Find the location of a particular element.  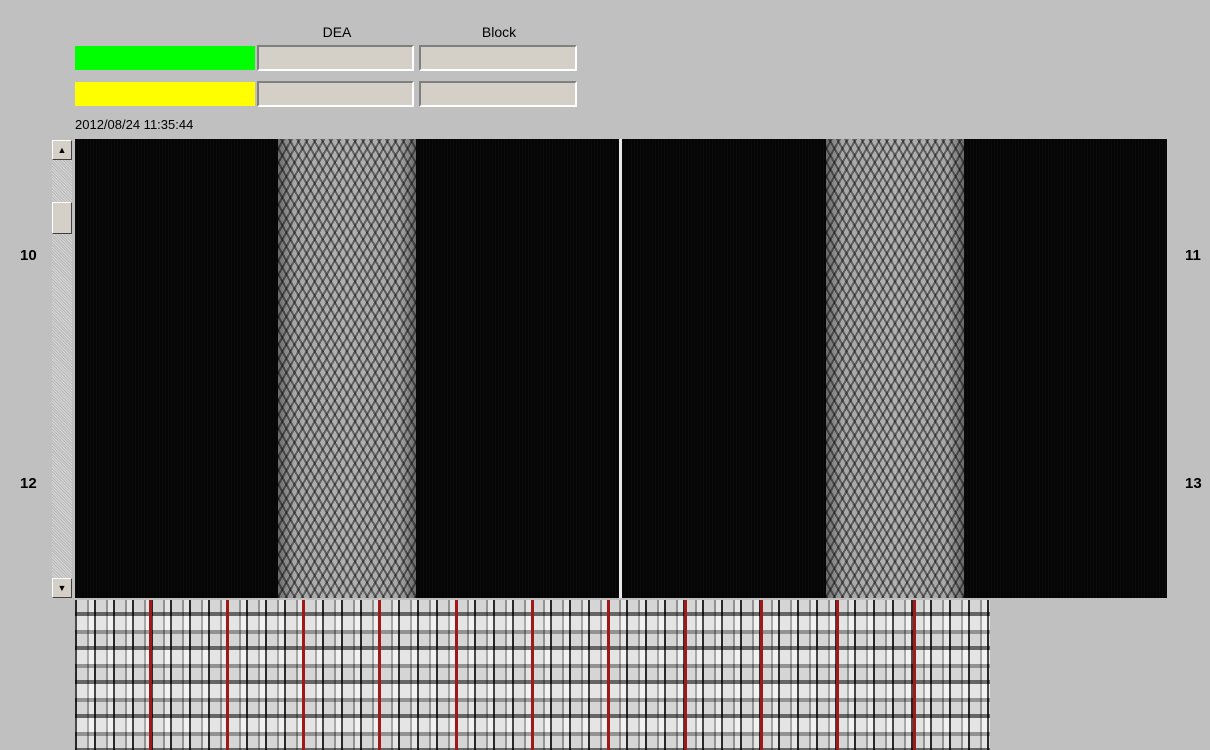

scroll-thumb is located at coordinates (62, 218).